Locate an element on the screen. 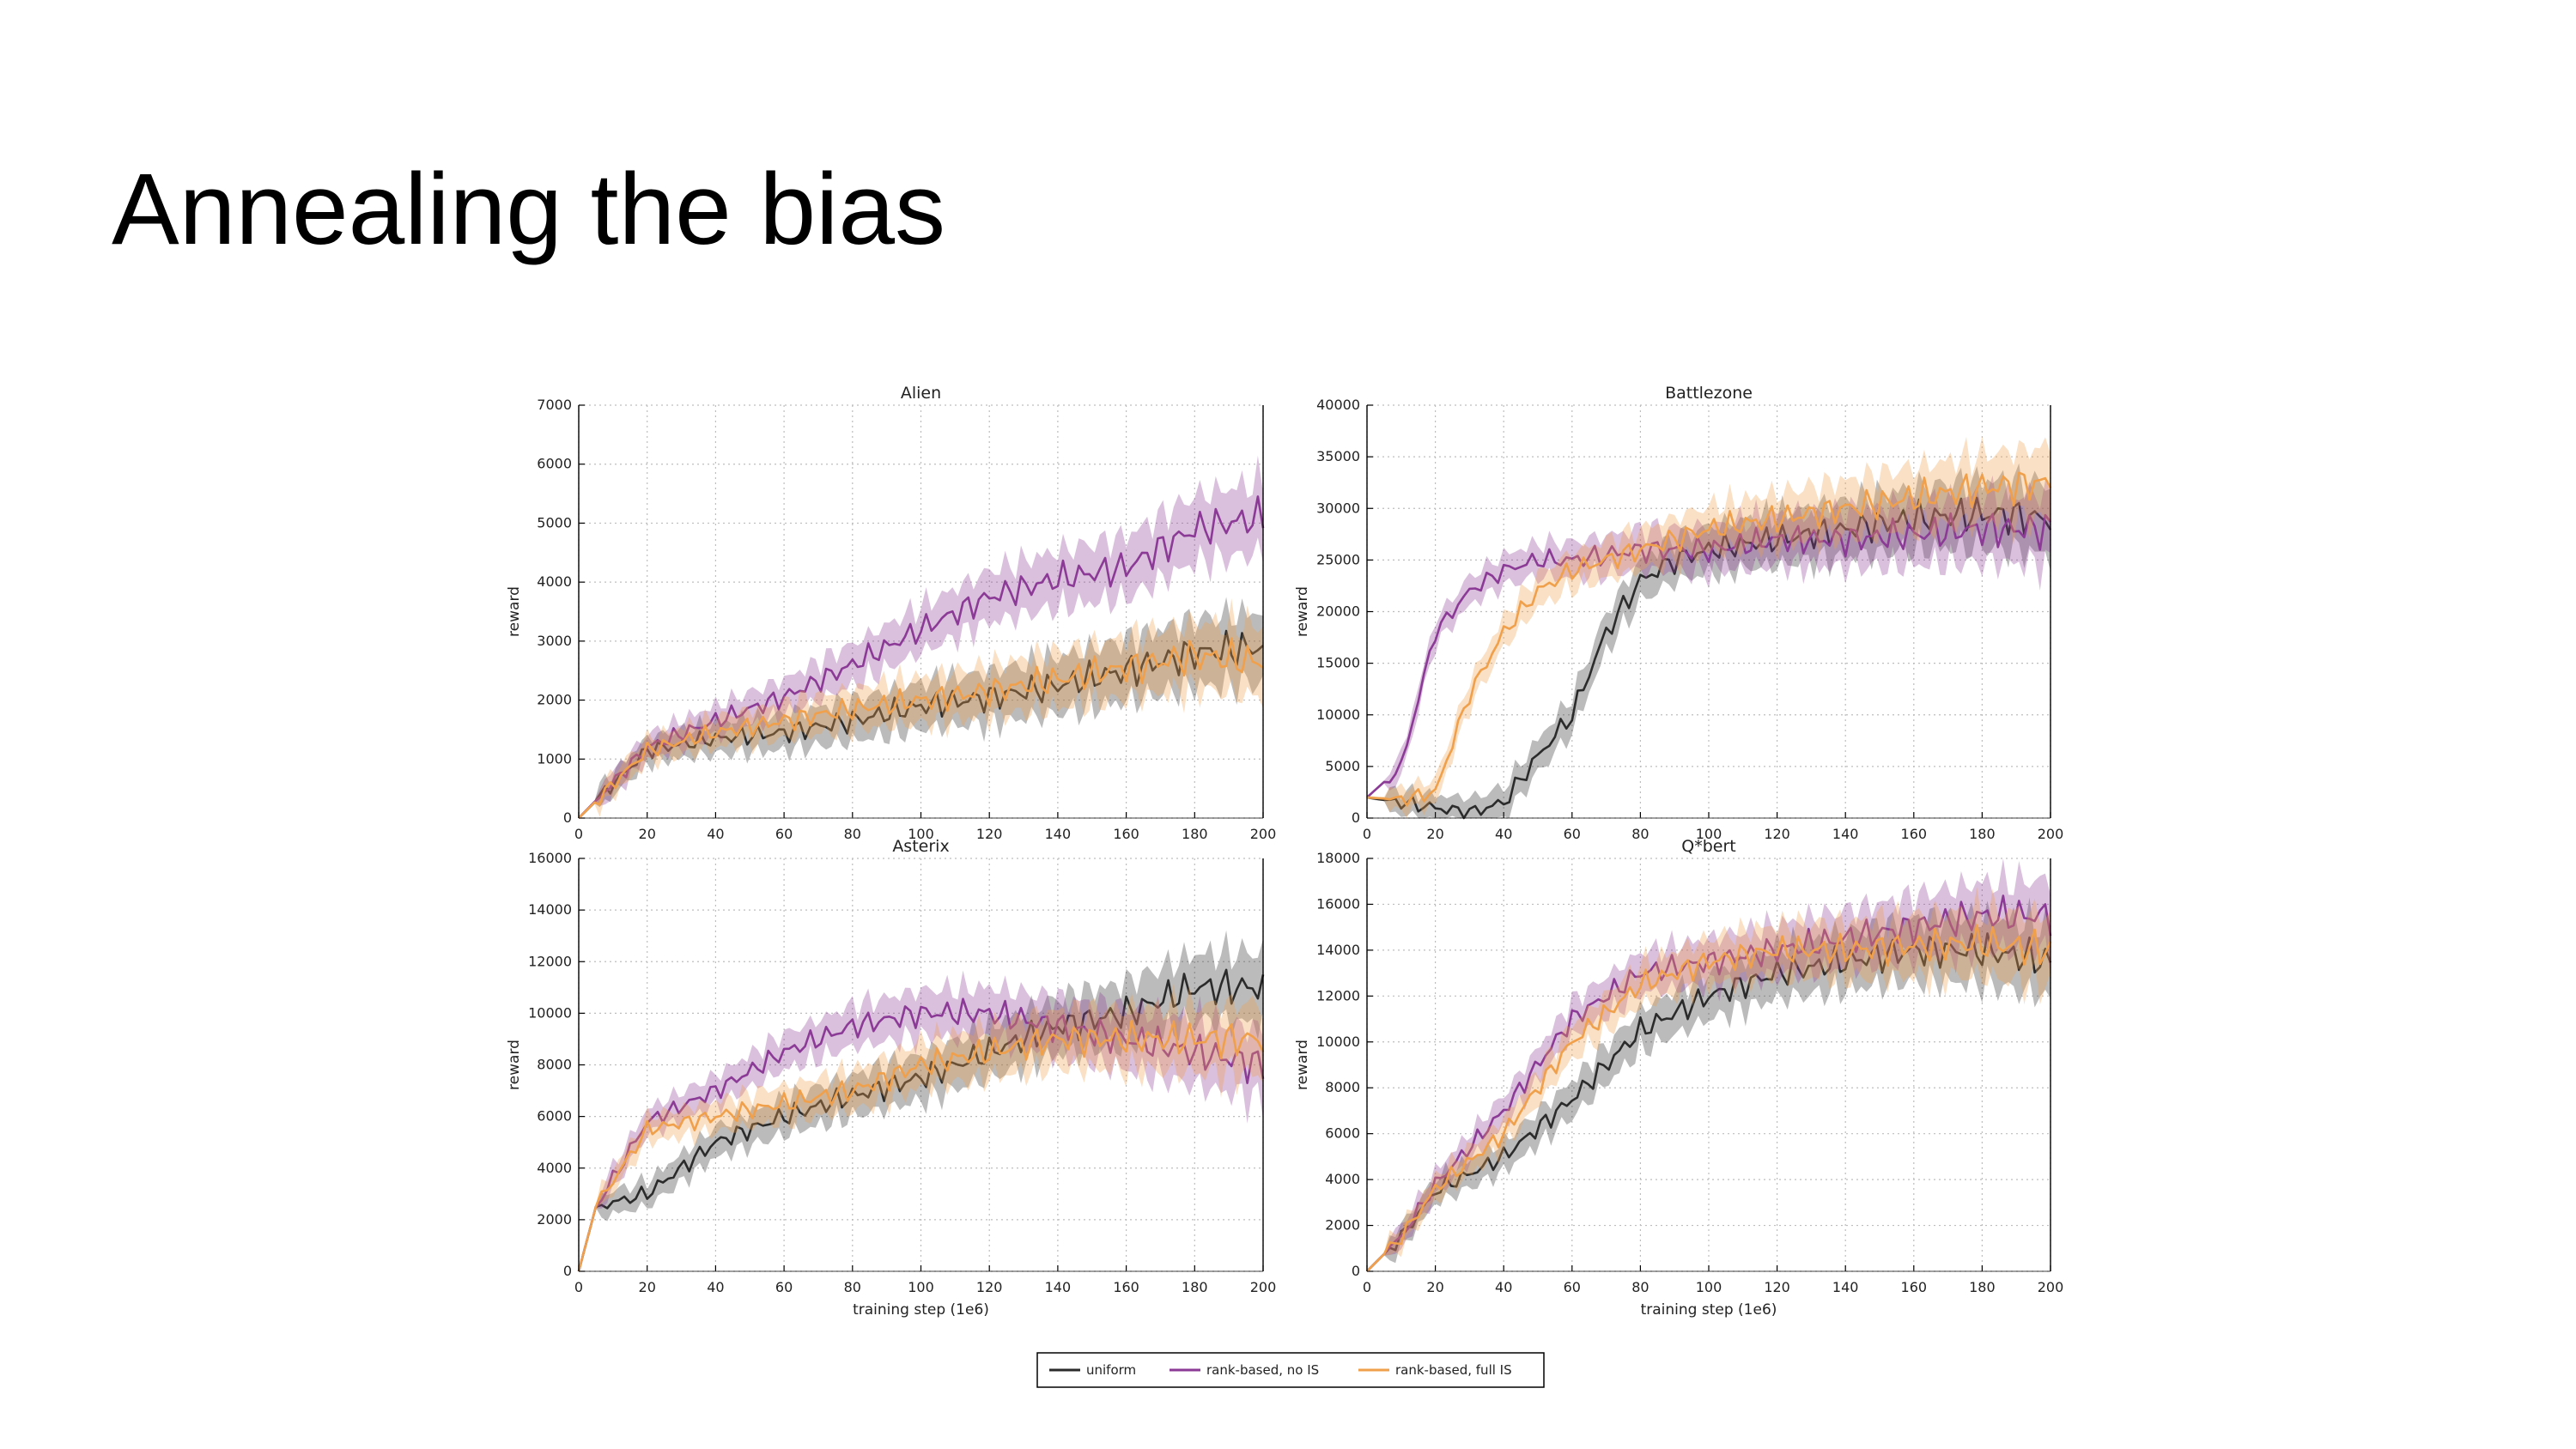 This screenshot has height=1449, width=2576. y-tick-label: 18000 is located at coordinates (1338, 858).